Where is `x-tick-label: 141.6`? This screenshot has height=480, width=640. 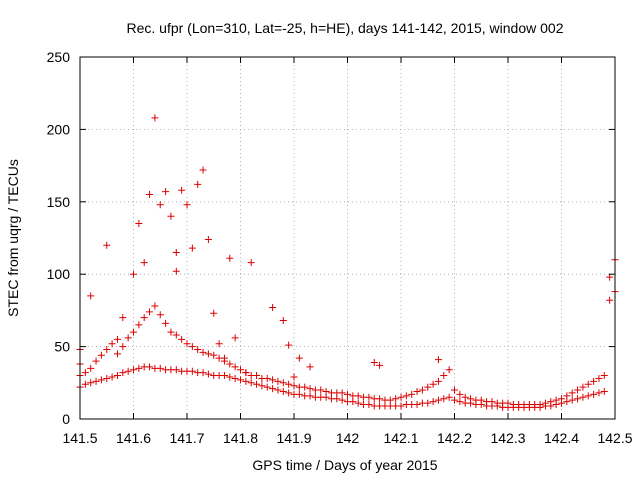 x-tick-label: 141.6 is located at coordinates (133, 438).